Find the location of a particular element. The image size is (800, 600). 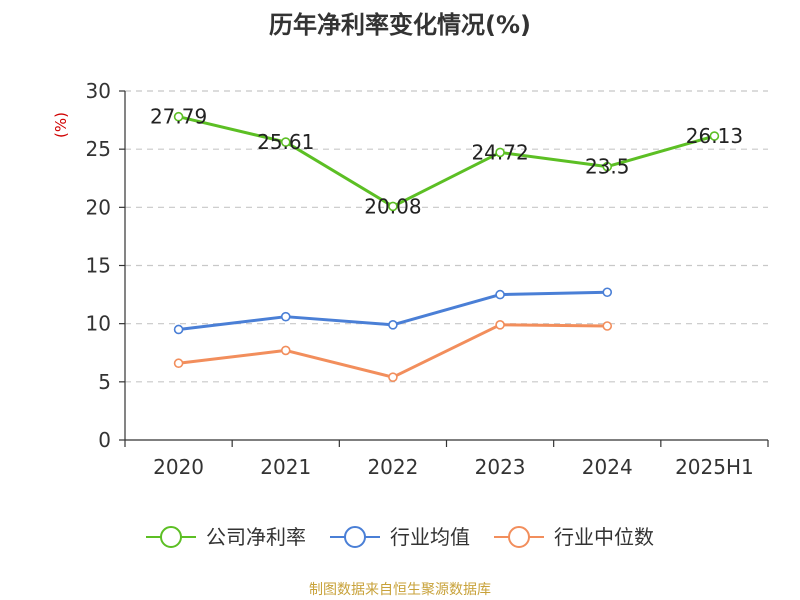

chart-title: 历年净利率变化情况(%) is located at coordinates (400, 25).